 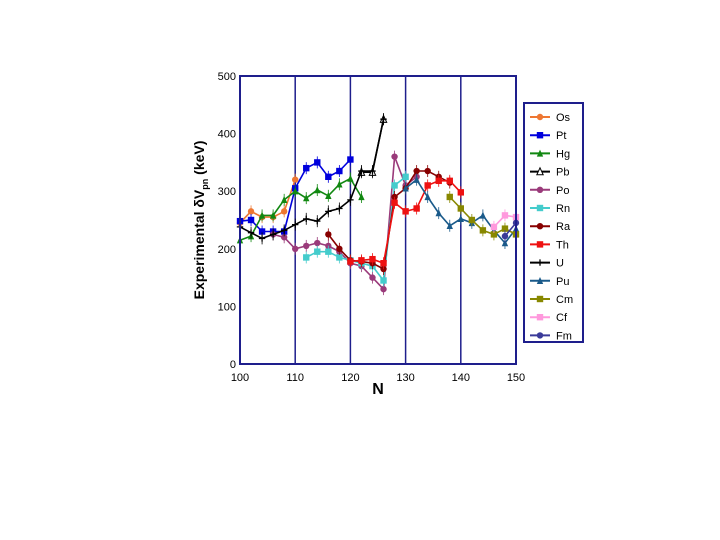 What do you see at coordinates (227, 250) in the screenshot?
I see `y-tick-label: 200` at bounding box center [227, 250].